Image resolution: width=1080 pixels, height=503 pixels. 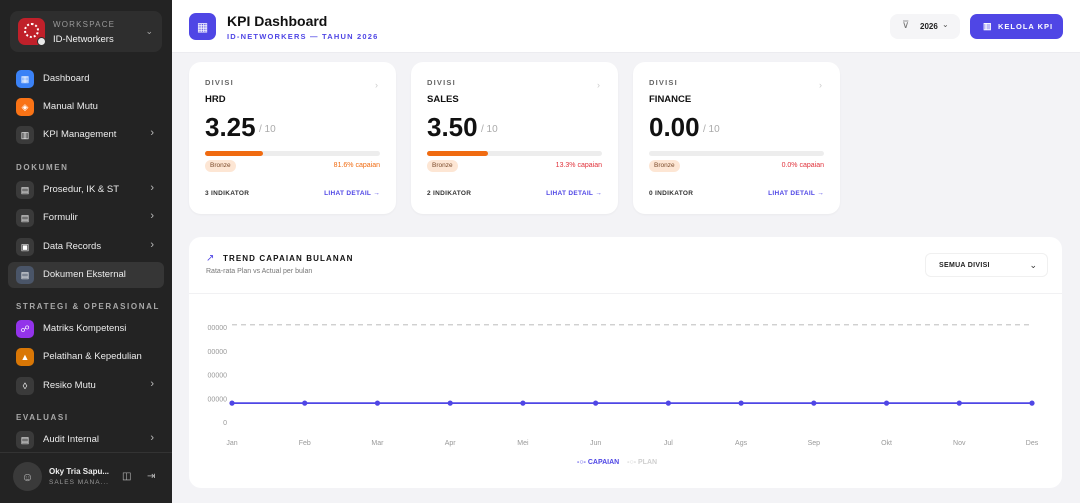 I want to click on sidebar-item-audit-internal: ▤ Audit Internal ›, so click(x=86, y=440).